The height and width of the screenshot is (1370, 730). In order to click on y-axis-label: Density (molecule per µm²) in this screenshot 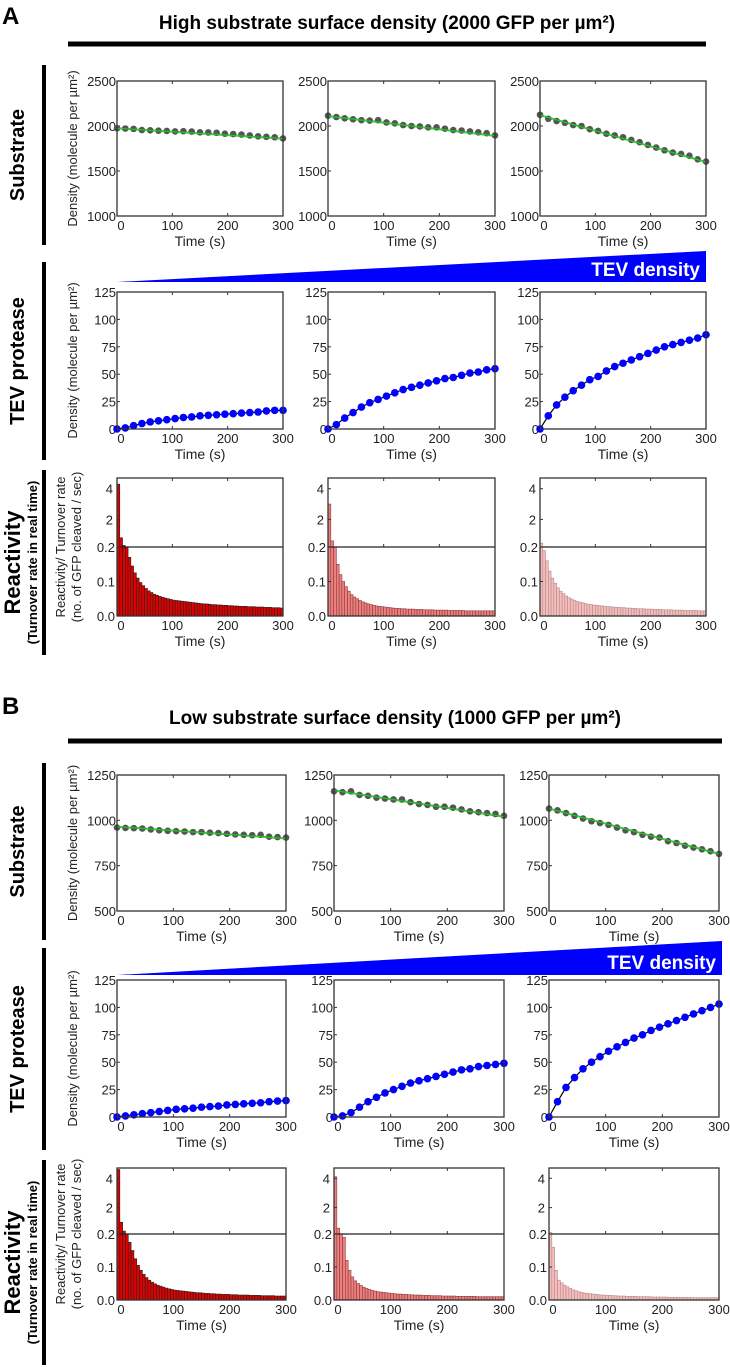, I will do `click(72, 843)`.